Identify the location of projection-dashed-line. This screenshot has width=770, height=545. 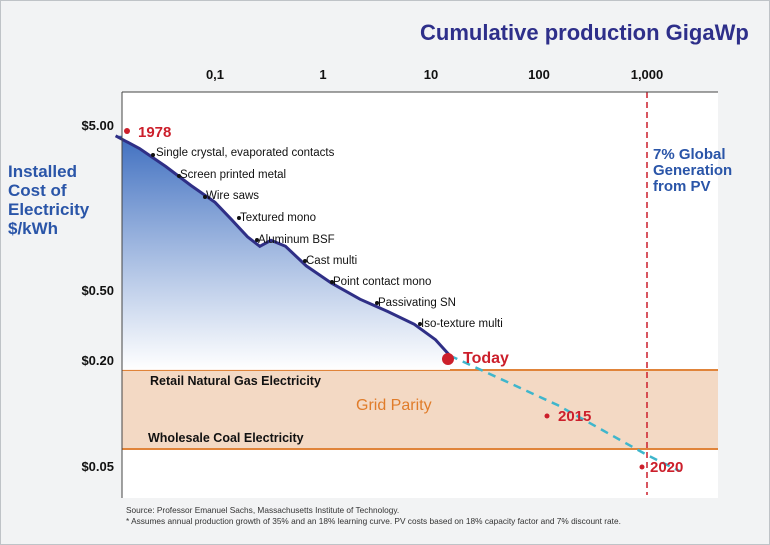
(565, 413).